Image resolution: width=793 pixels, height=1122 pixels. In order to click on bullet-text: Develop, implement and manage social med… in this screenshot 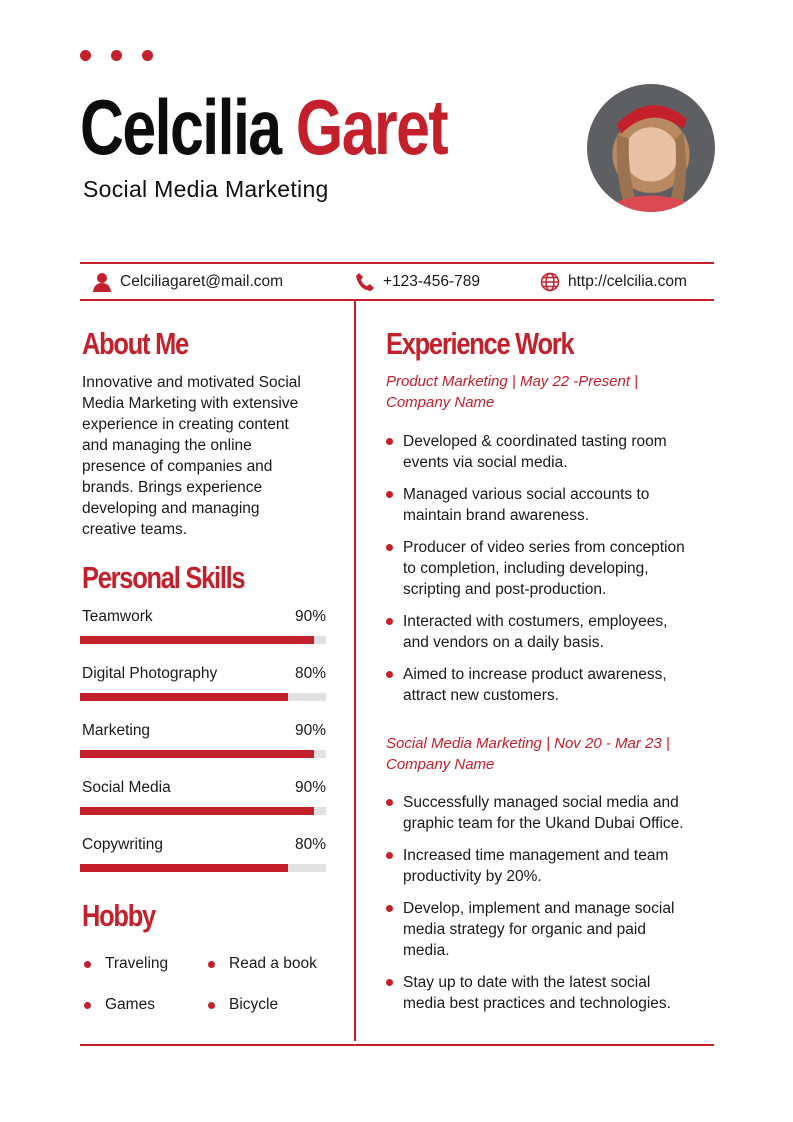, I will do `click(539, 929)`.